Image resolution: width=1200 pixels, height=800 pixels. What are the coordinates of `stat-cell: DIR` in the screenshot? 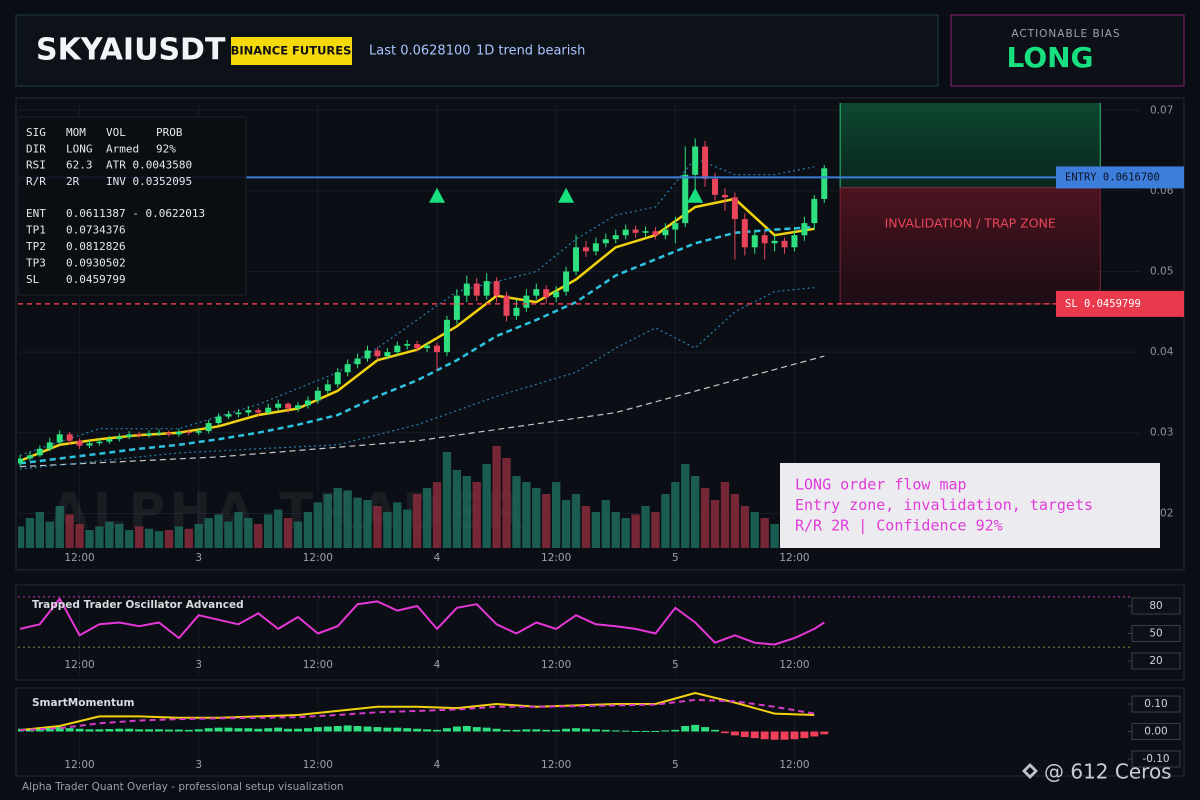 It's located at (36, 148).